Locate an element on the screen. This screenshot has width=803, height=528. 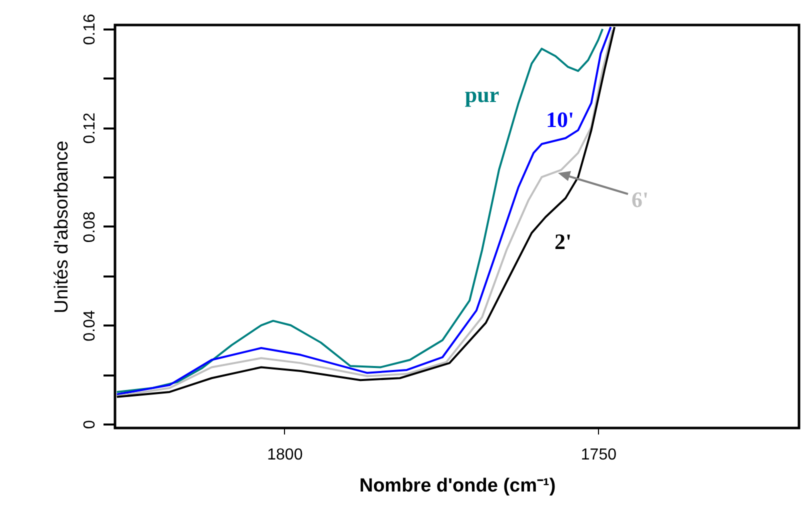
y-tick-label: 0.16 is located at coordinates (90, 30).